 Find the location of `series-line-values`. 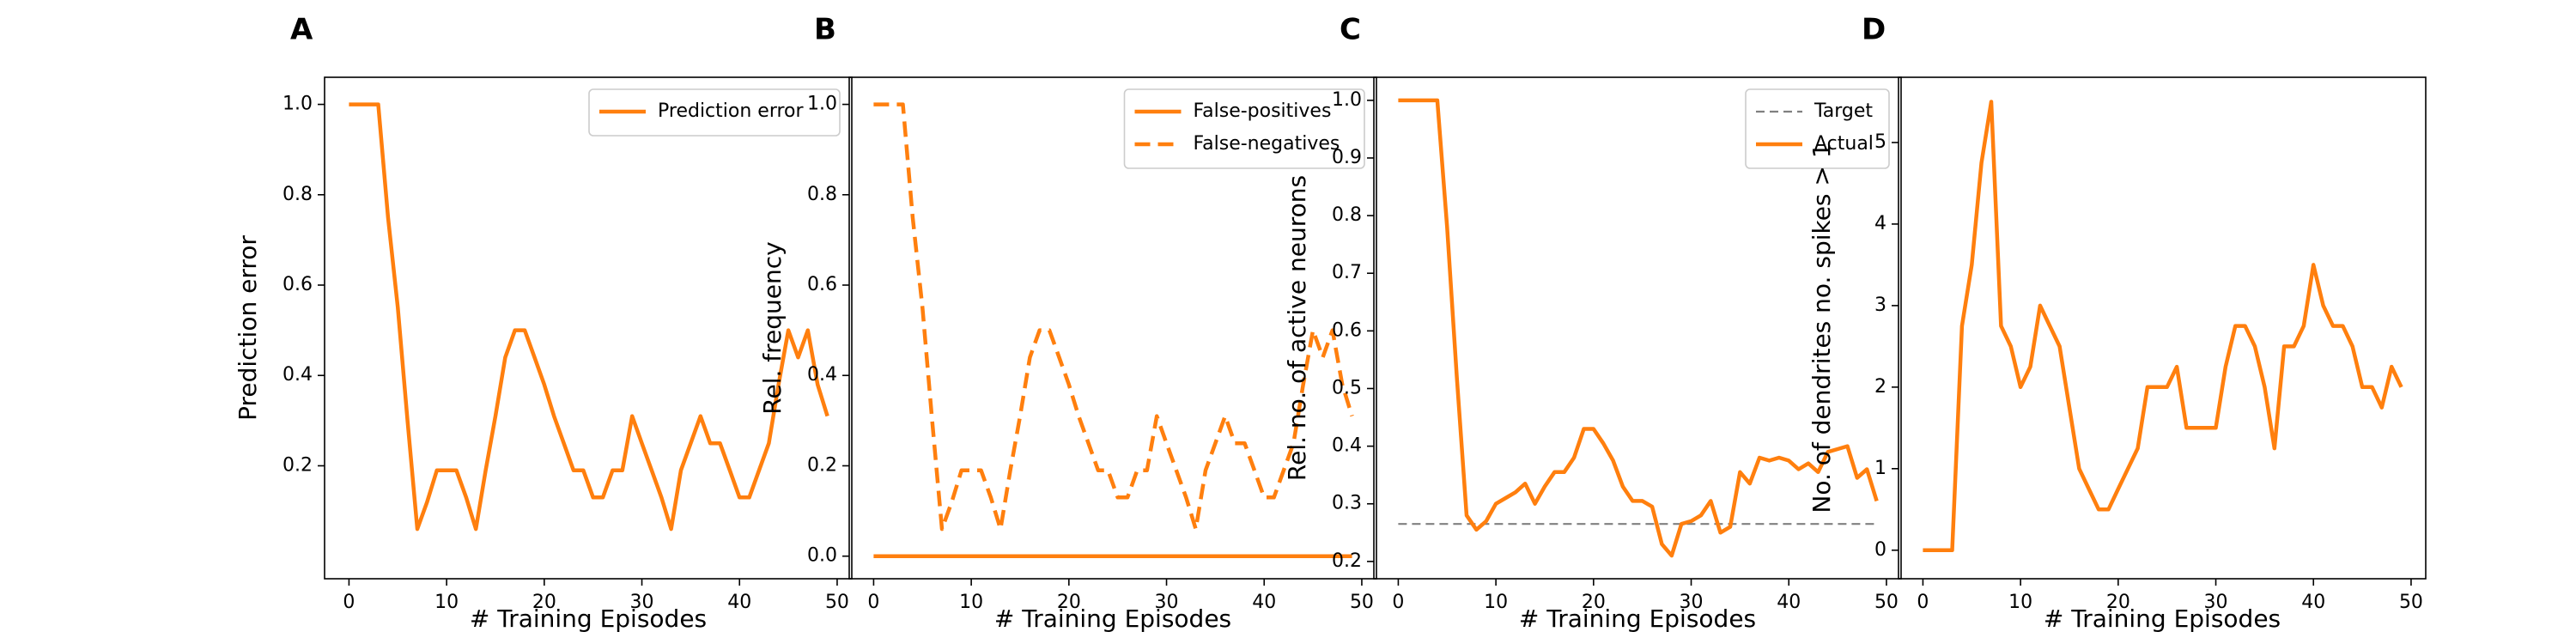

series-line-values is located at coordinates (2163, 326).